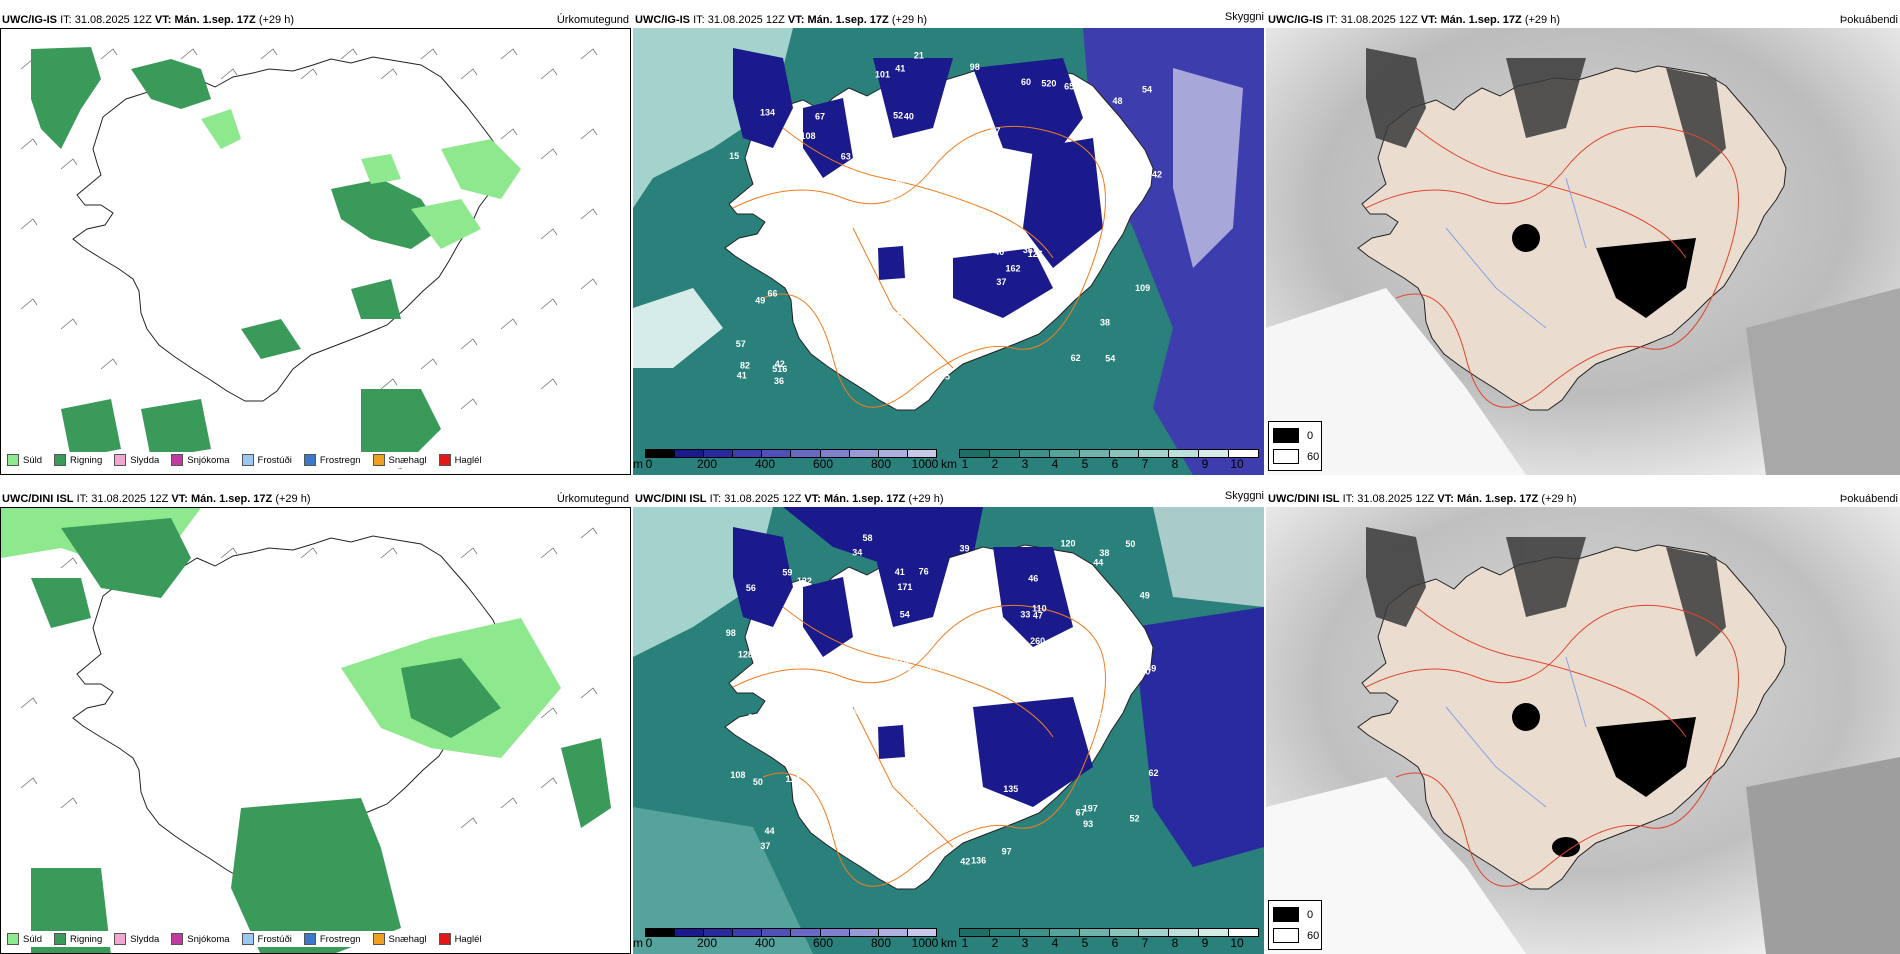  I want to click on ceiling-value-label: 43, so click(864, 862).